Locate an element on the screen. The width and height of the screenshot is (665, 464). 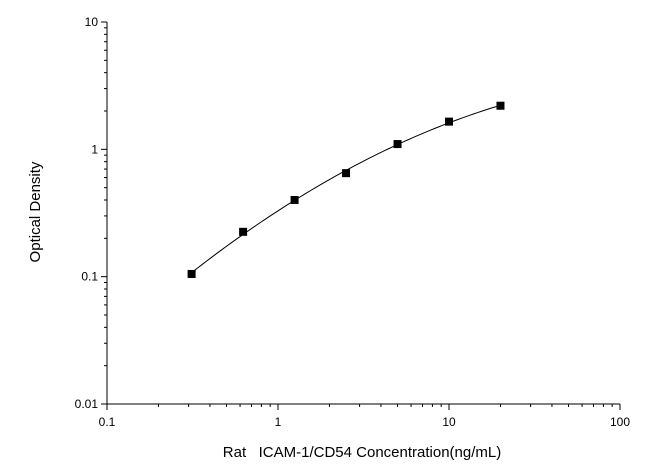
x-tick-label: 10 is located at coordinates (449, 422).